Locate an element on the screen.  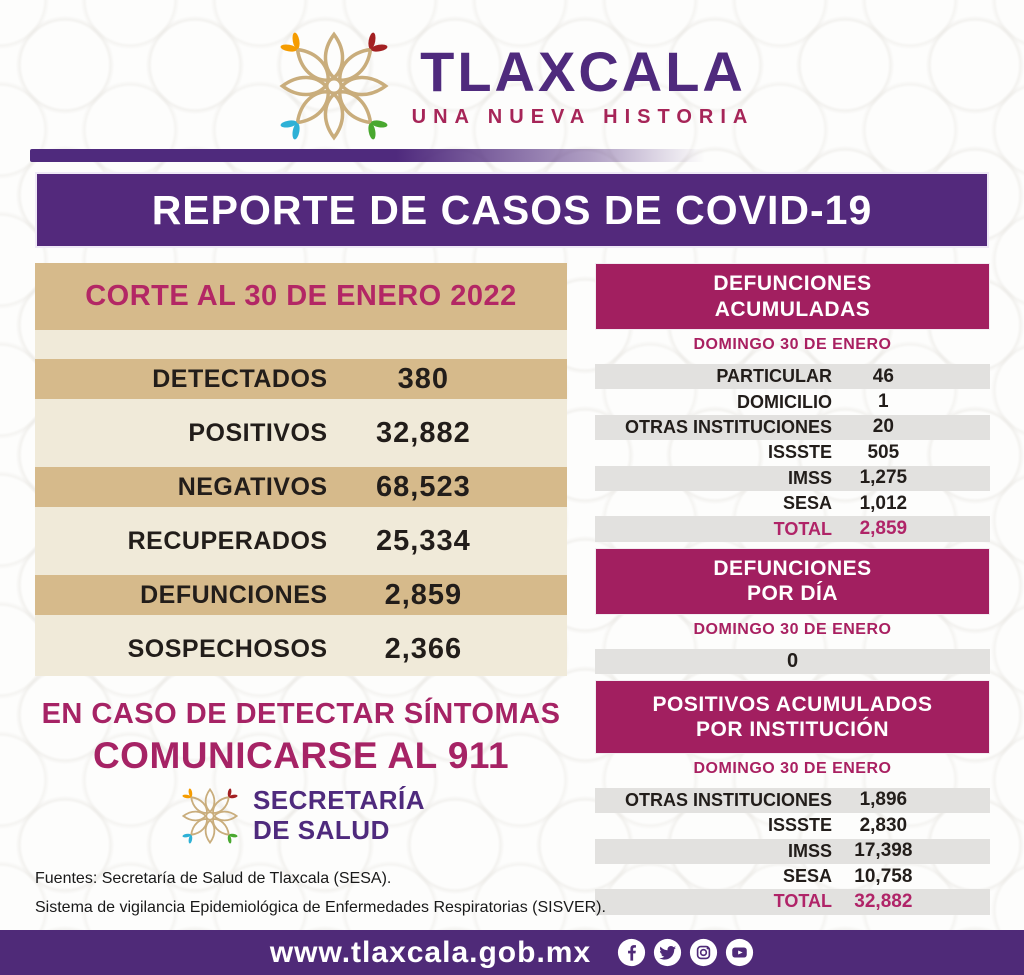
table-row: ISSSTE 505 is located at coordinates (792, 452).